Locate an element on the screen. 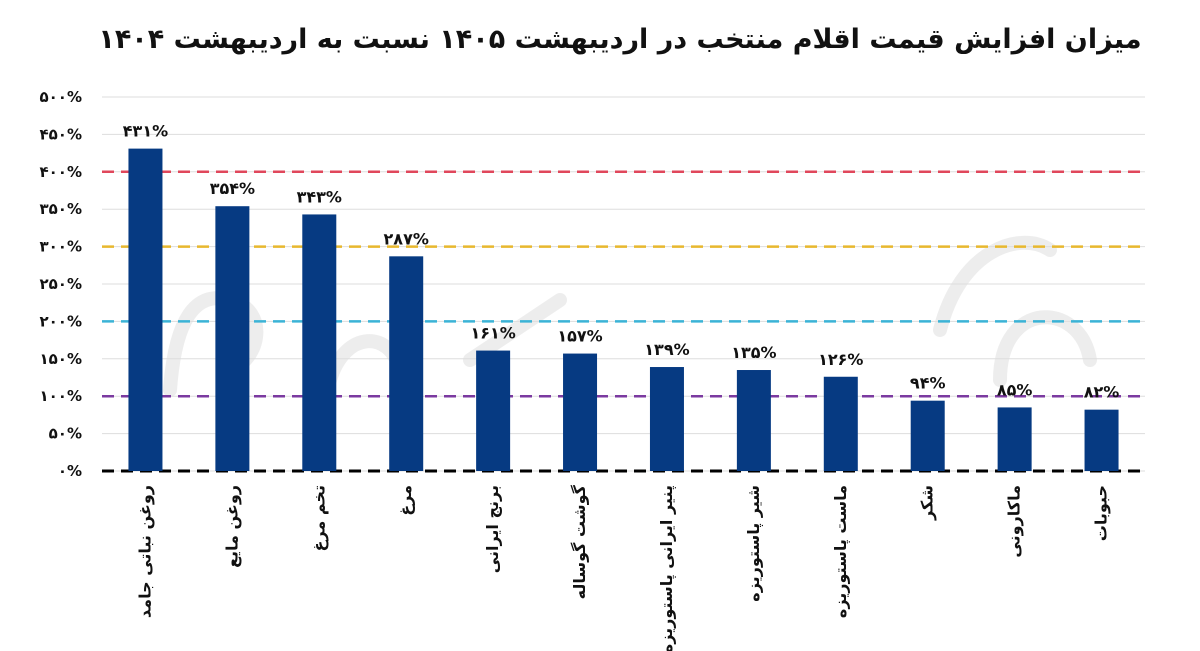 The width and height of the screenshot is (1200, 651). data-label: ۱۳۵% is located at coordinates (753, 352).